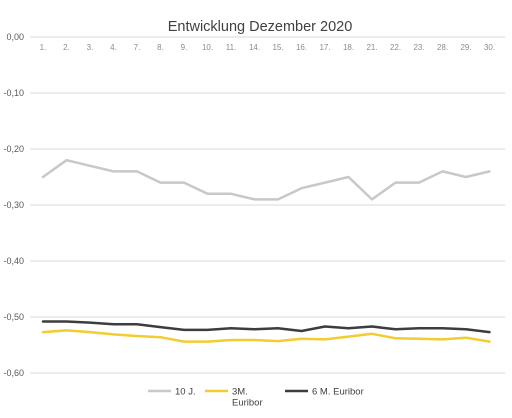  Describe the element at coordinates (13, 261) in the screenshot. I see `y-tick-label: -0,40` at that location.